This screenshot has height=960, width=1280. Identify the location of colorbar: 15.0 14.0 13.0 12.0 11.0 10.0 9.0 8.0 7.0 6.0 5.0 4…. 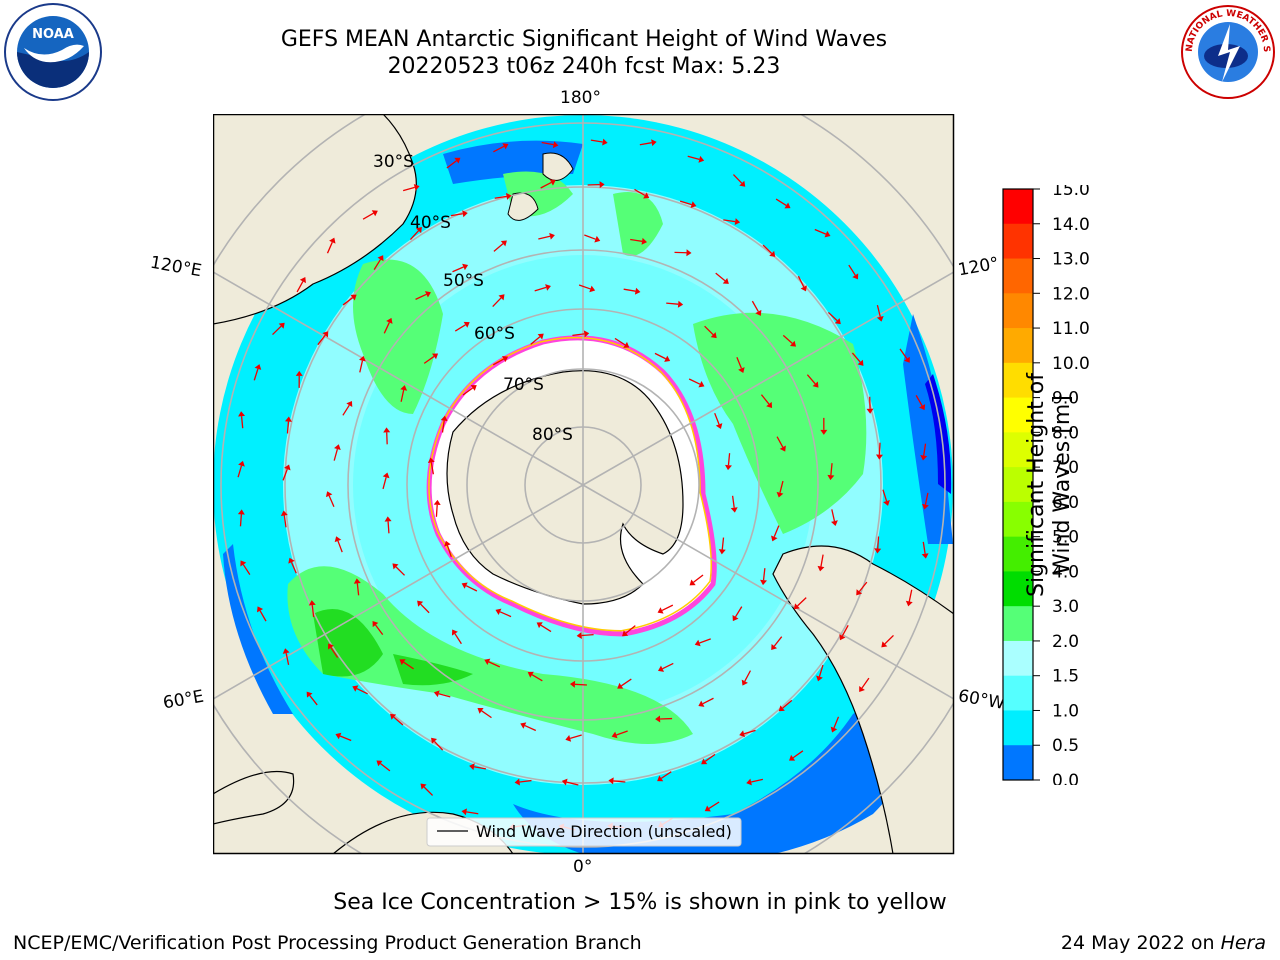
(1046, 485).